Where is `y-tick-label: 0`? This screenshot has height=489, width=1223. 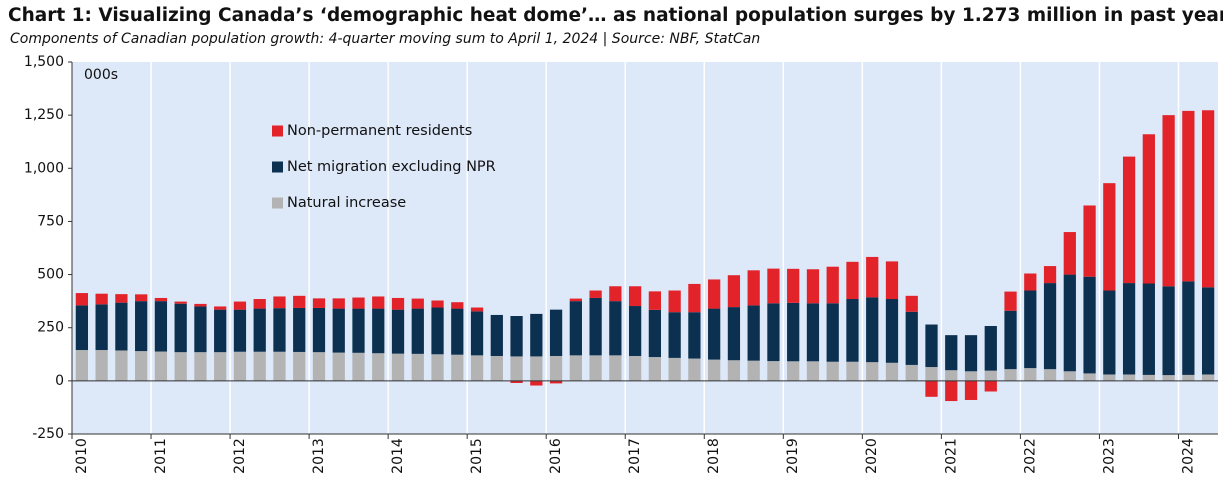 y-tick-label: 0 is located at coordinates (59, 381).